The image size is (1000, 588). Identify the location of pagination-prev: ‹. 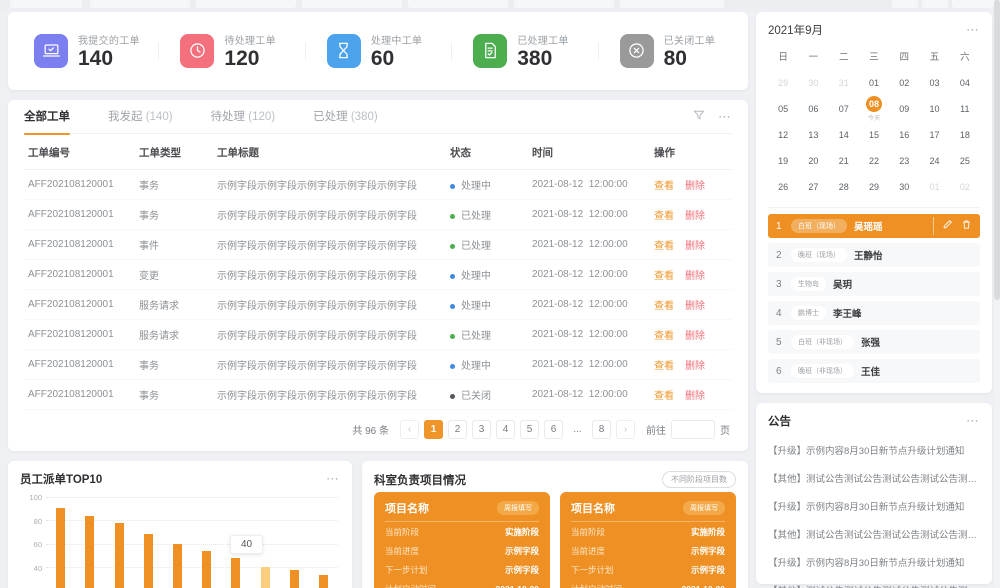
(409, 429).